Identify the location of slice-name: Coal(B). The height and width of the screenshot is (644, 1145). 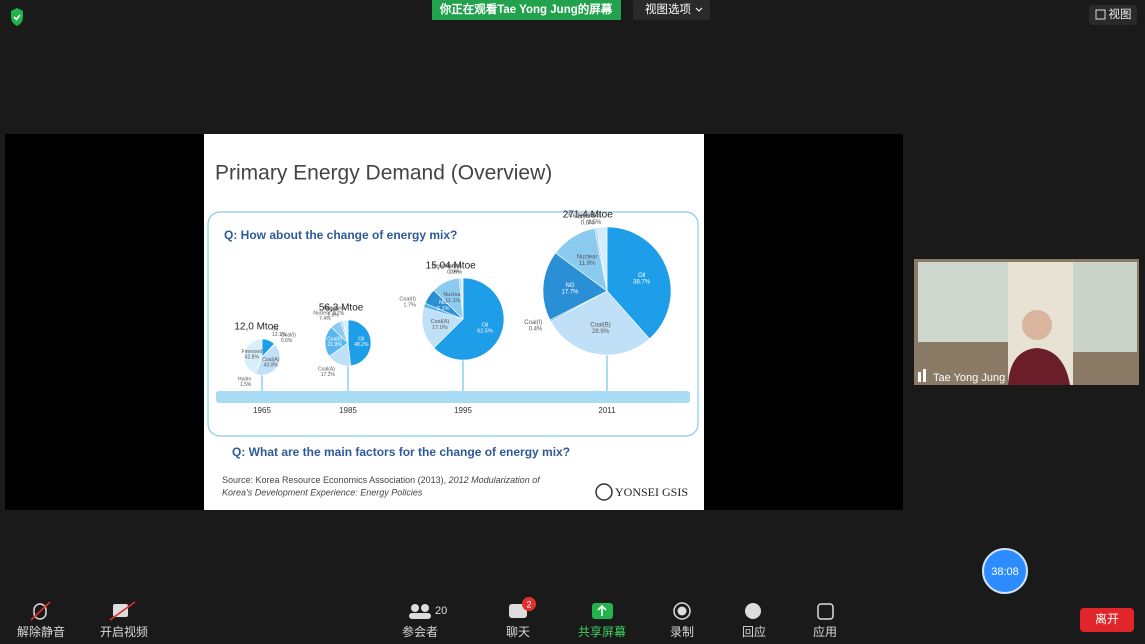
(600, 325).